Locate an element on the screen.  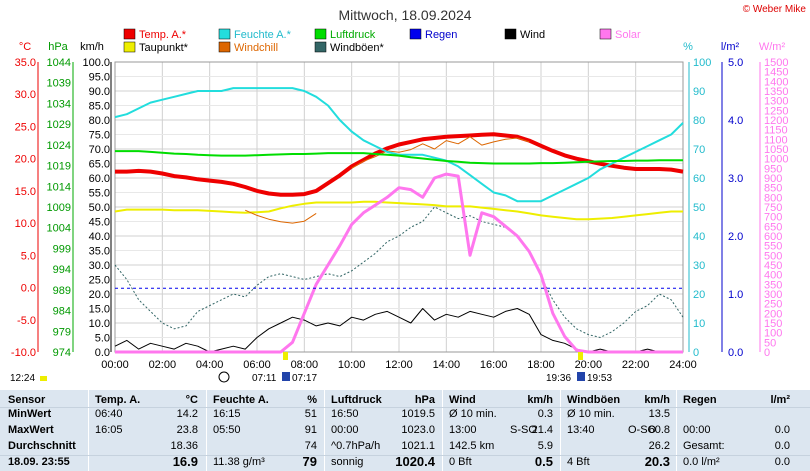
table-header: Sensor is located at coordinates (27, 400).